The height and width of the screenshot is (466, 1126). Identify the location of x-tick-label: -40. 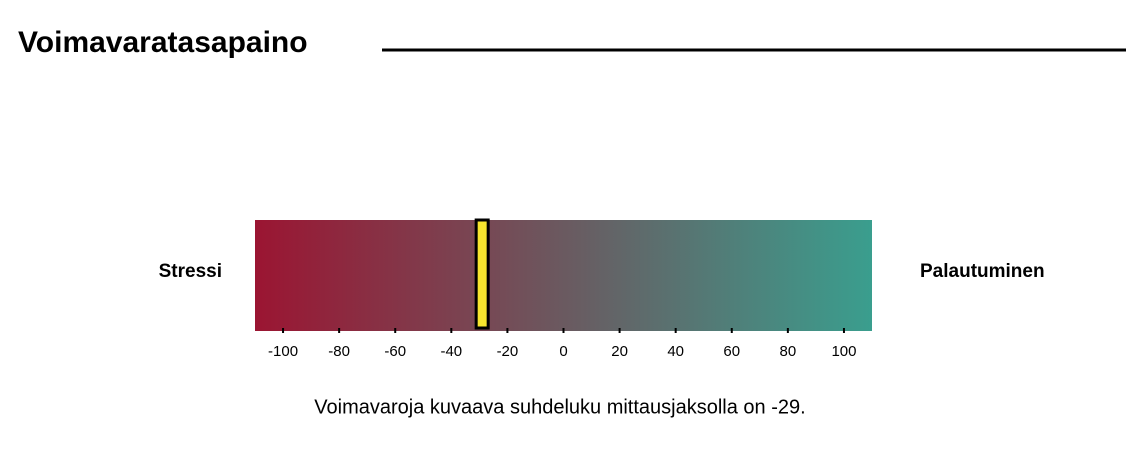
(451, 351).